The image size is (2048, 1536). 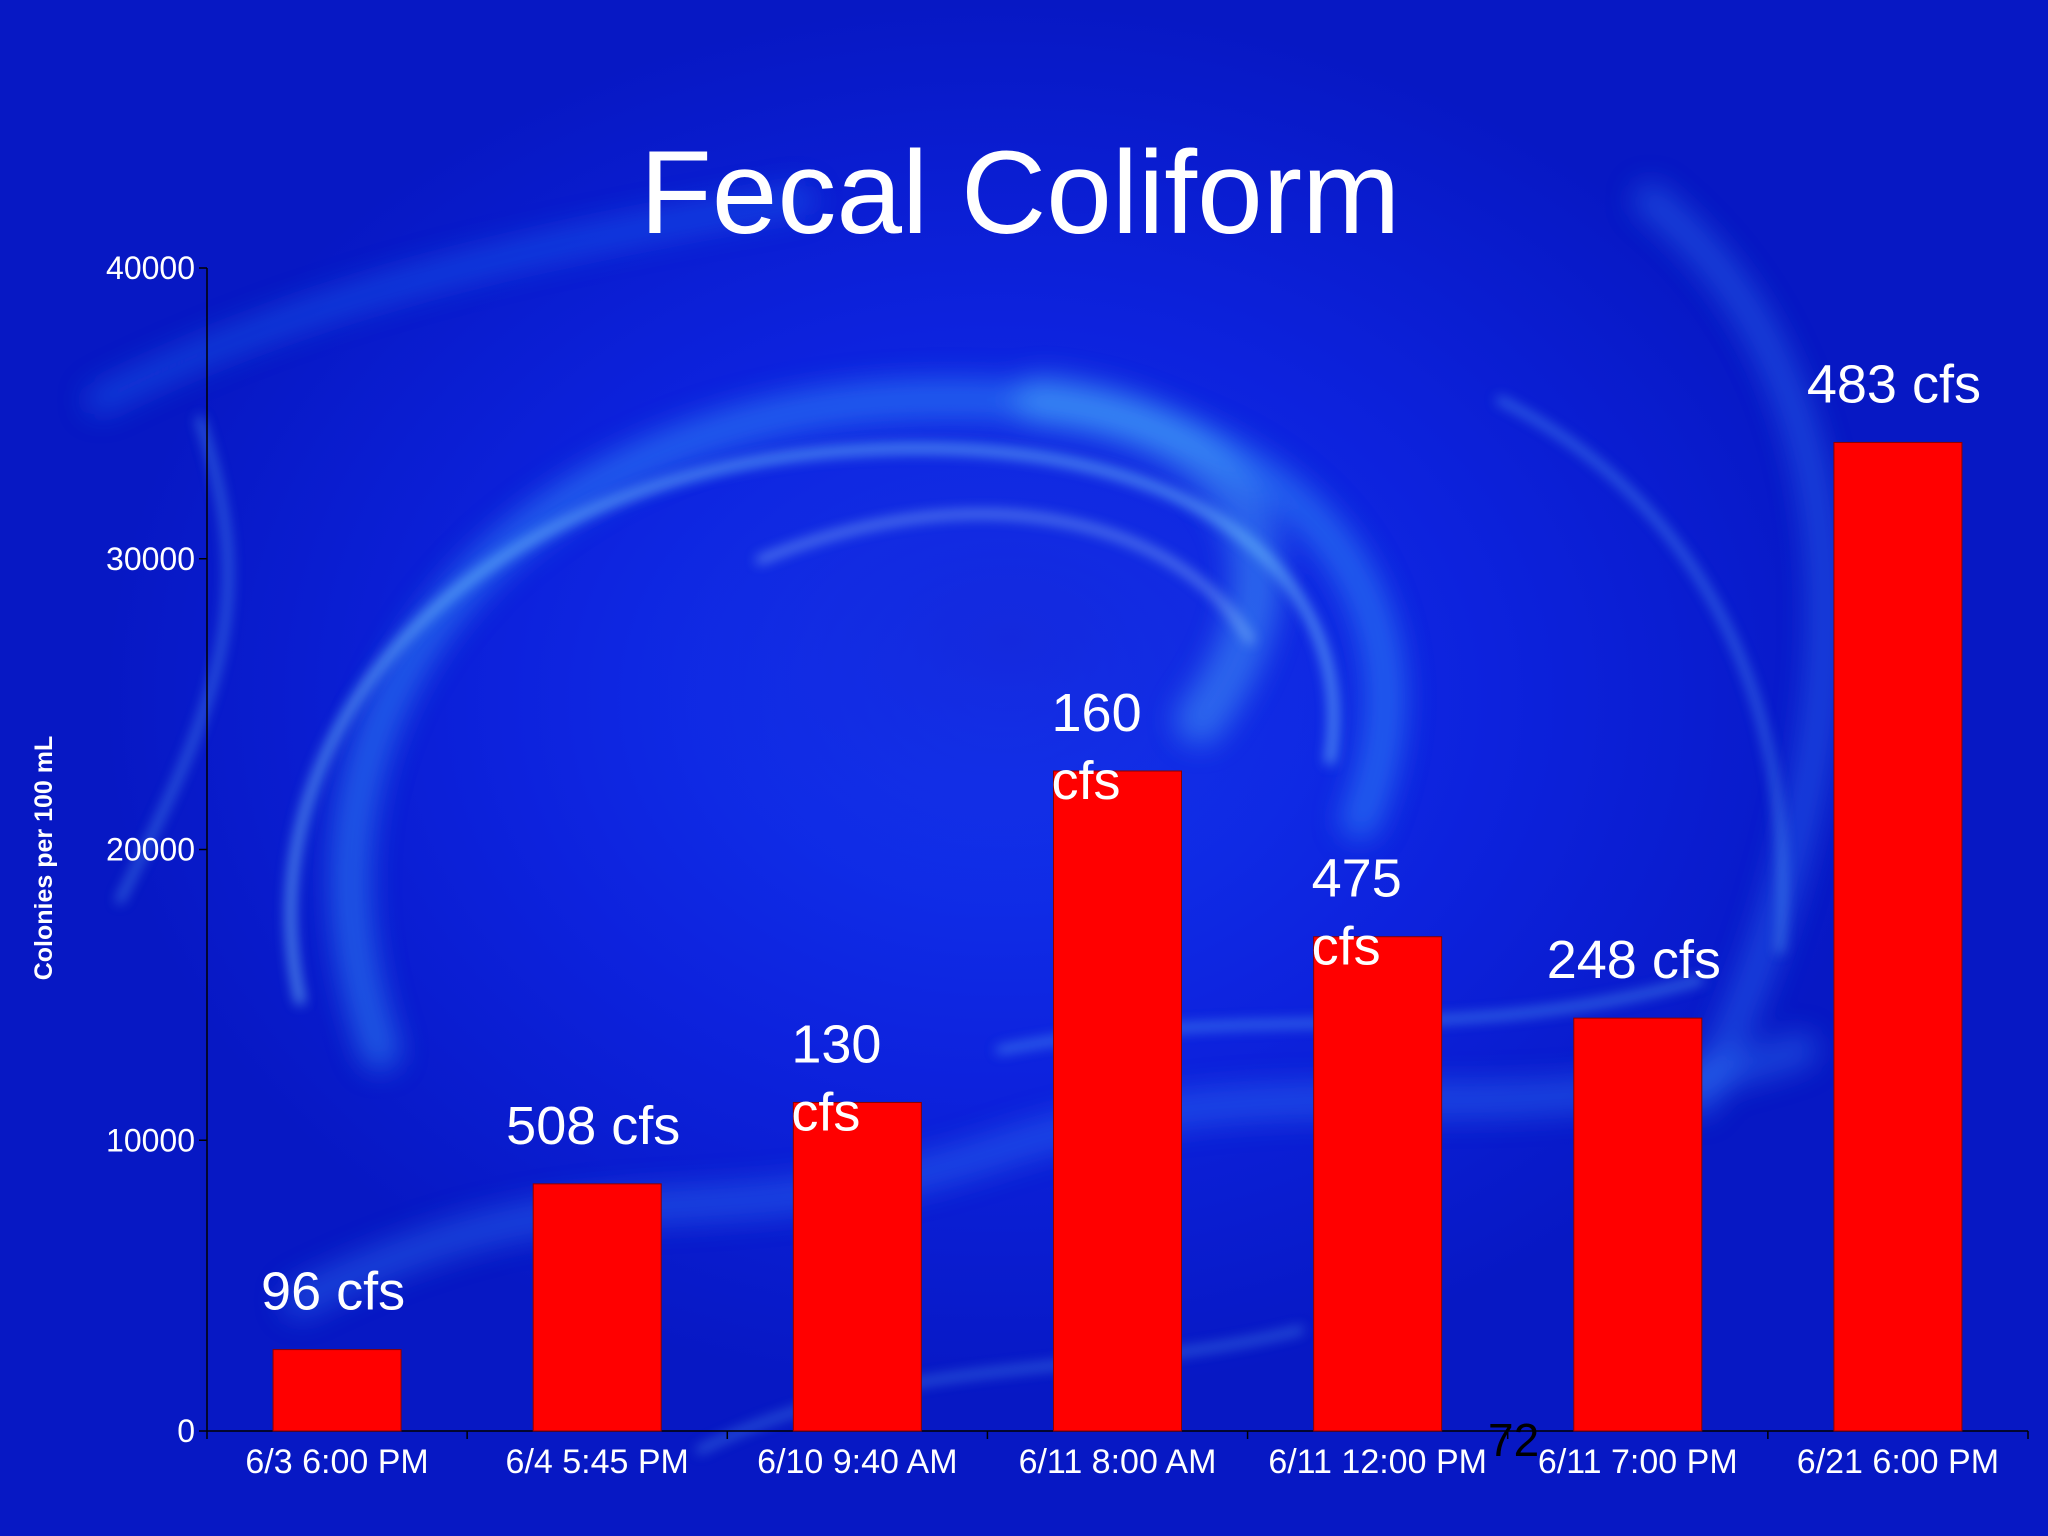 What do you see at coordinates (186, 1431) in the screenshot?
I see `y-tick-label: 0` at bounding box center [186, 1431].